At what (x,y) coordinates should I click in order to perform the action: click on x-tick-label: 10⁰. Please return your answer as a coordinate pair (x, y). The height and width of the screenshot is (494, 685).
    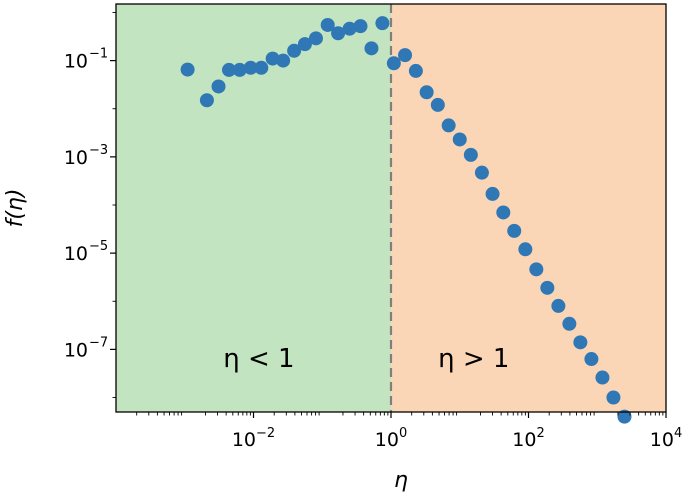
    Looking at the image, I should click on (391, 438).